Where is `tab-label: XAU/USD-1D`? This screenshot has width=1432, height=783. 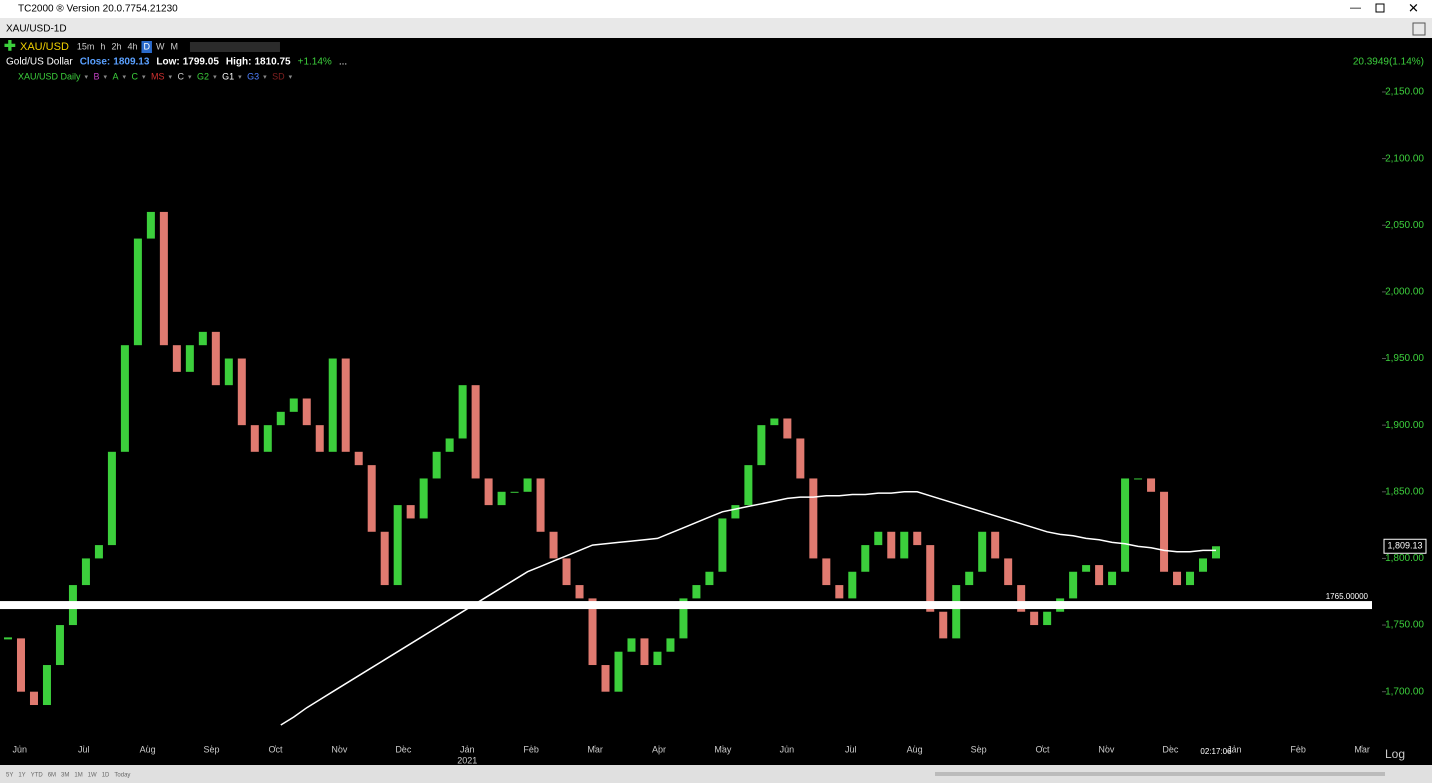
tab-label: XAU/USD-1D is located at coordinates (36, 29).